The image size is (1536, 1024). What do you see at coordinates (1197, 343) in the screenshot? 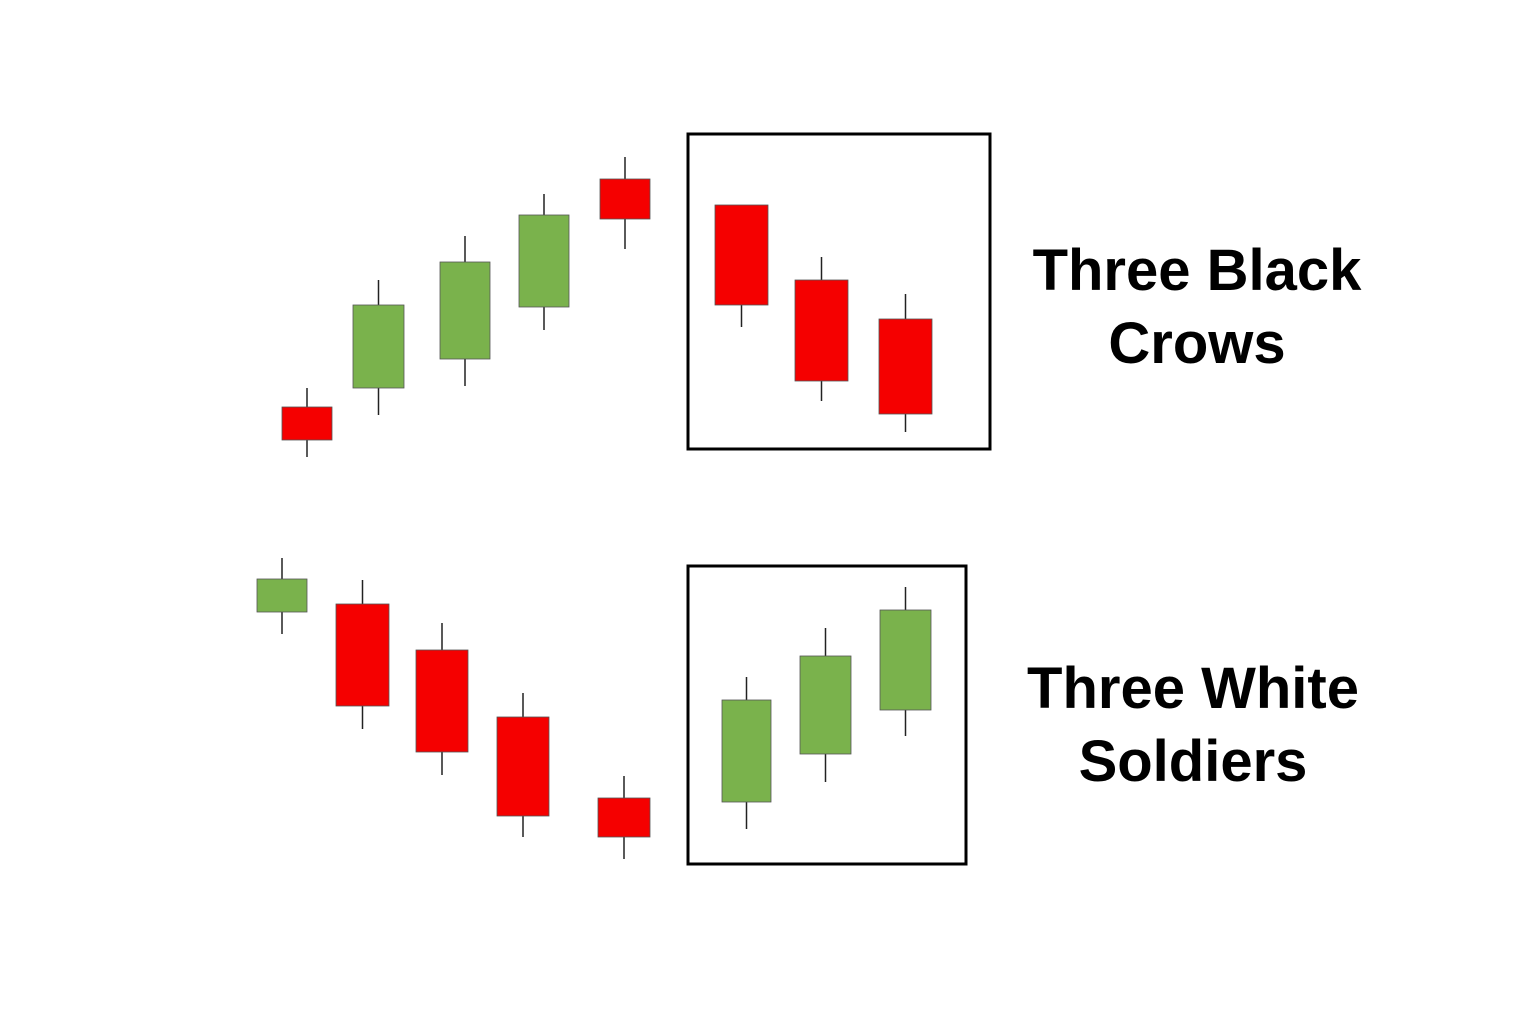
I see `label-line: Crows` at bounding box center [1197, 343].